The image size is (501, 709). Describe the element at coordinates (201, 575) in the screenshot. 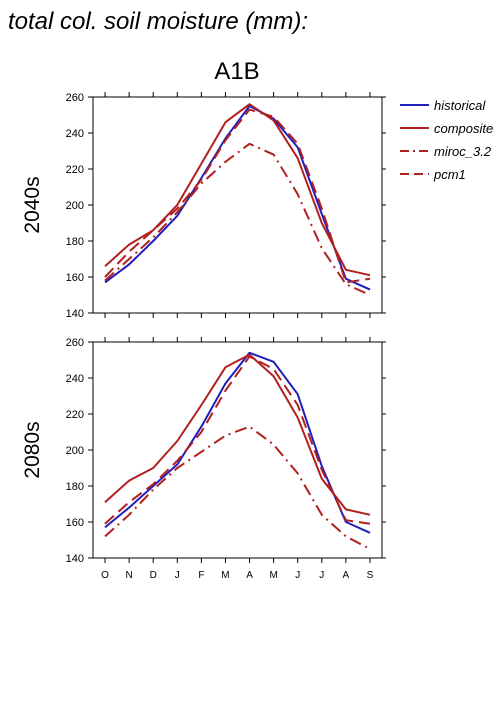

I see `x-tick-label: F` at that location.